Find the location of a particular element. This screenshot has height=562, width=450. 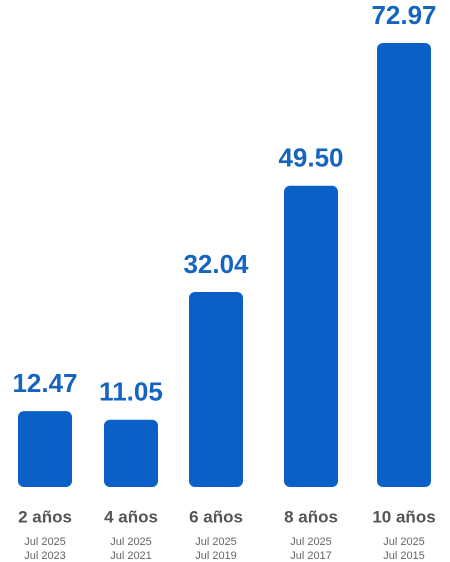

category-label: 4 años is located at coordinates (131, 516).